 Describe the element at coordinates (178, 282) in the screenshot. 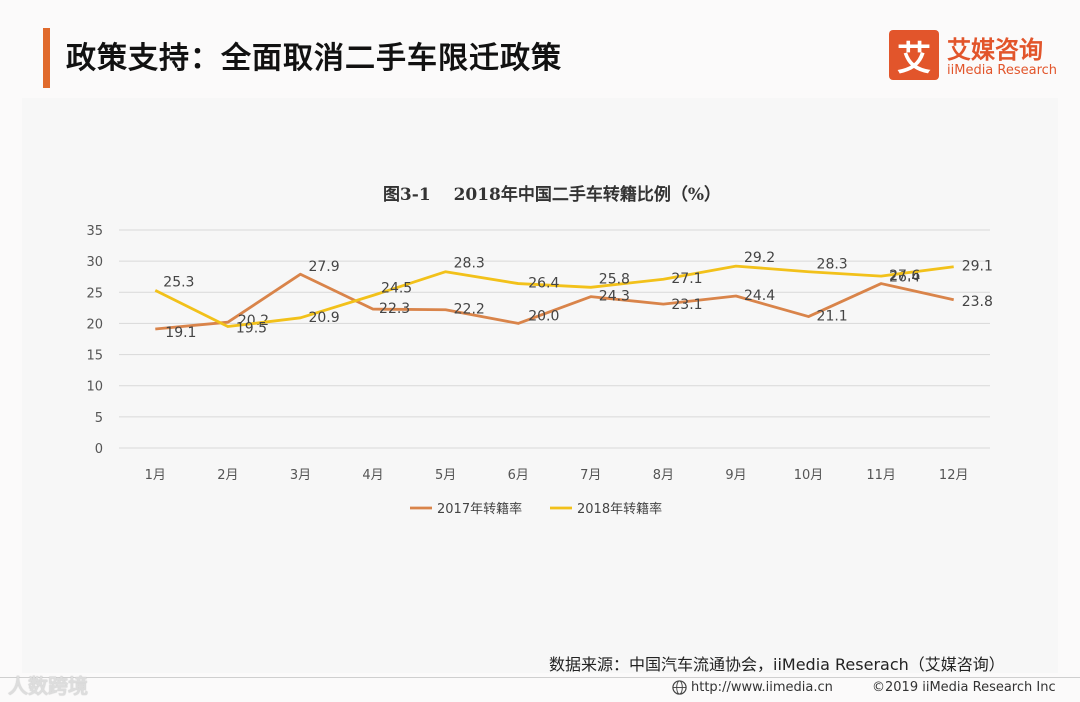

I see `data-label: 25.3` at that location.